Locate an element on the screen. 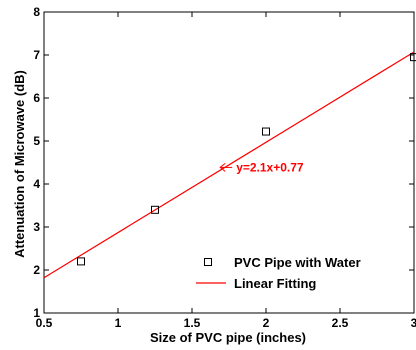  x-tick-label: 3 is located at coordinates (413, 323).